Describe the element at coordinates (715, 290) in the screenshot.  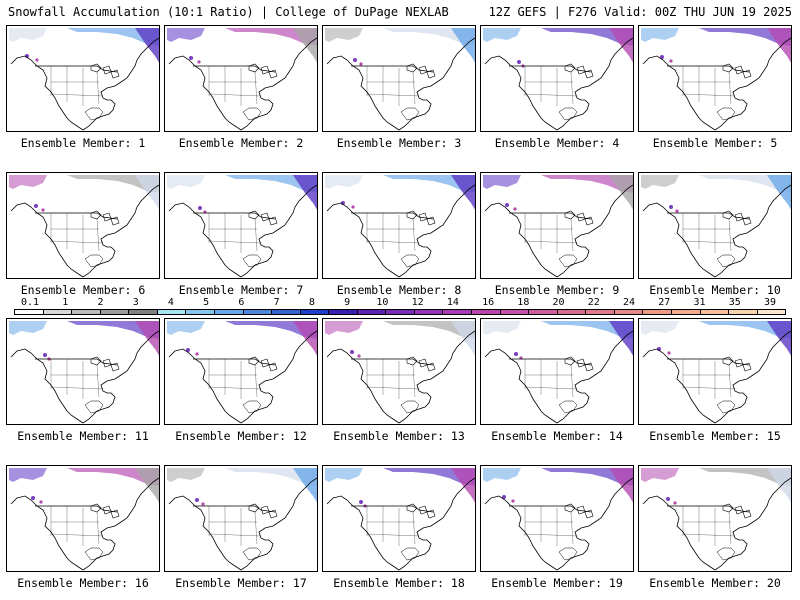
I see `ensemble-member-label: Ensemble Member: 10` at that location.